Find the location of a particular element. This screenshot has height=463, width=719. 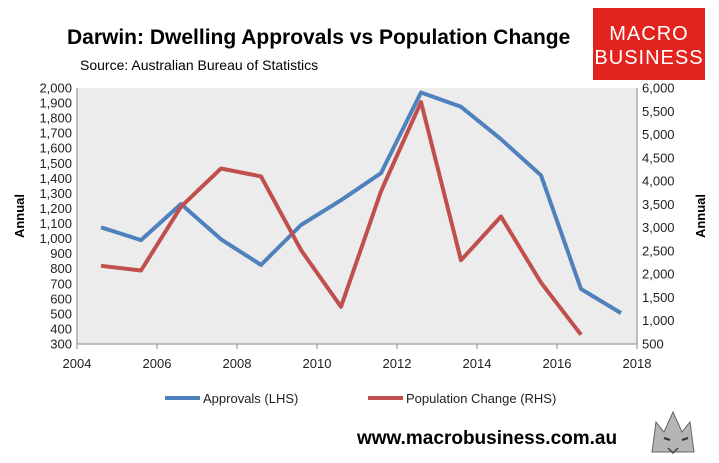

logo: MACRO BUSINESS is located at coordinates (649, 44).